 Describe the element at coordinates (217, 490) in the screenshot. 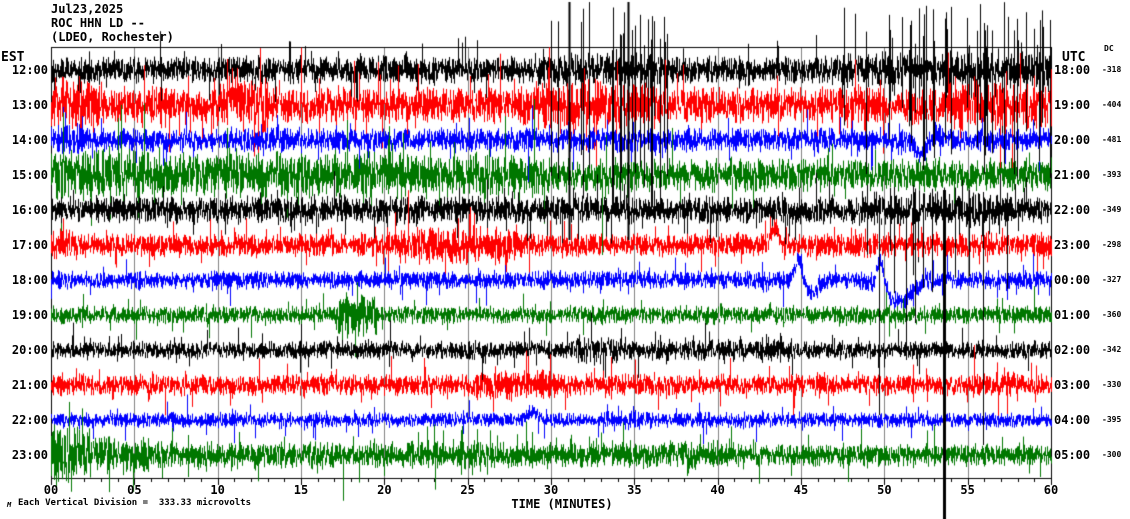

I see `minute-tick-label: 10` at that location.